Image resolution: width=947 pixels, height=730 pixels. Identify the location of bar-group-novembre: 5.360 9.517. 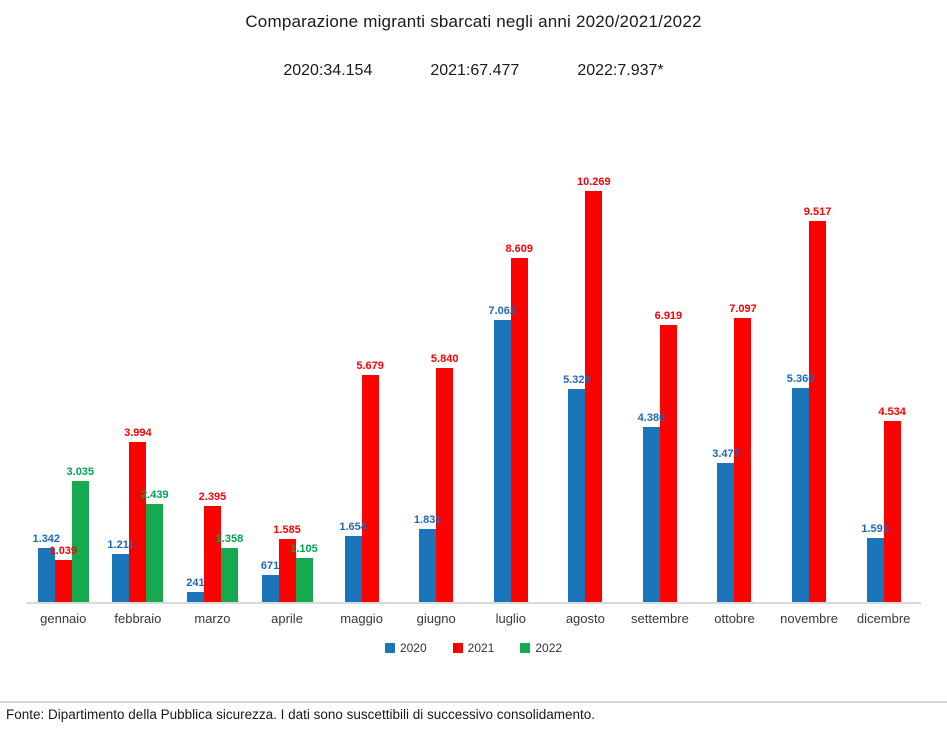
(809, 383).